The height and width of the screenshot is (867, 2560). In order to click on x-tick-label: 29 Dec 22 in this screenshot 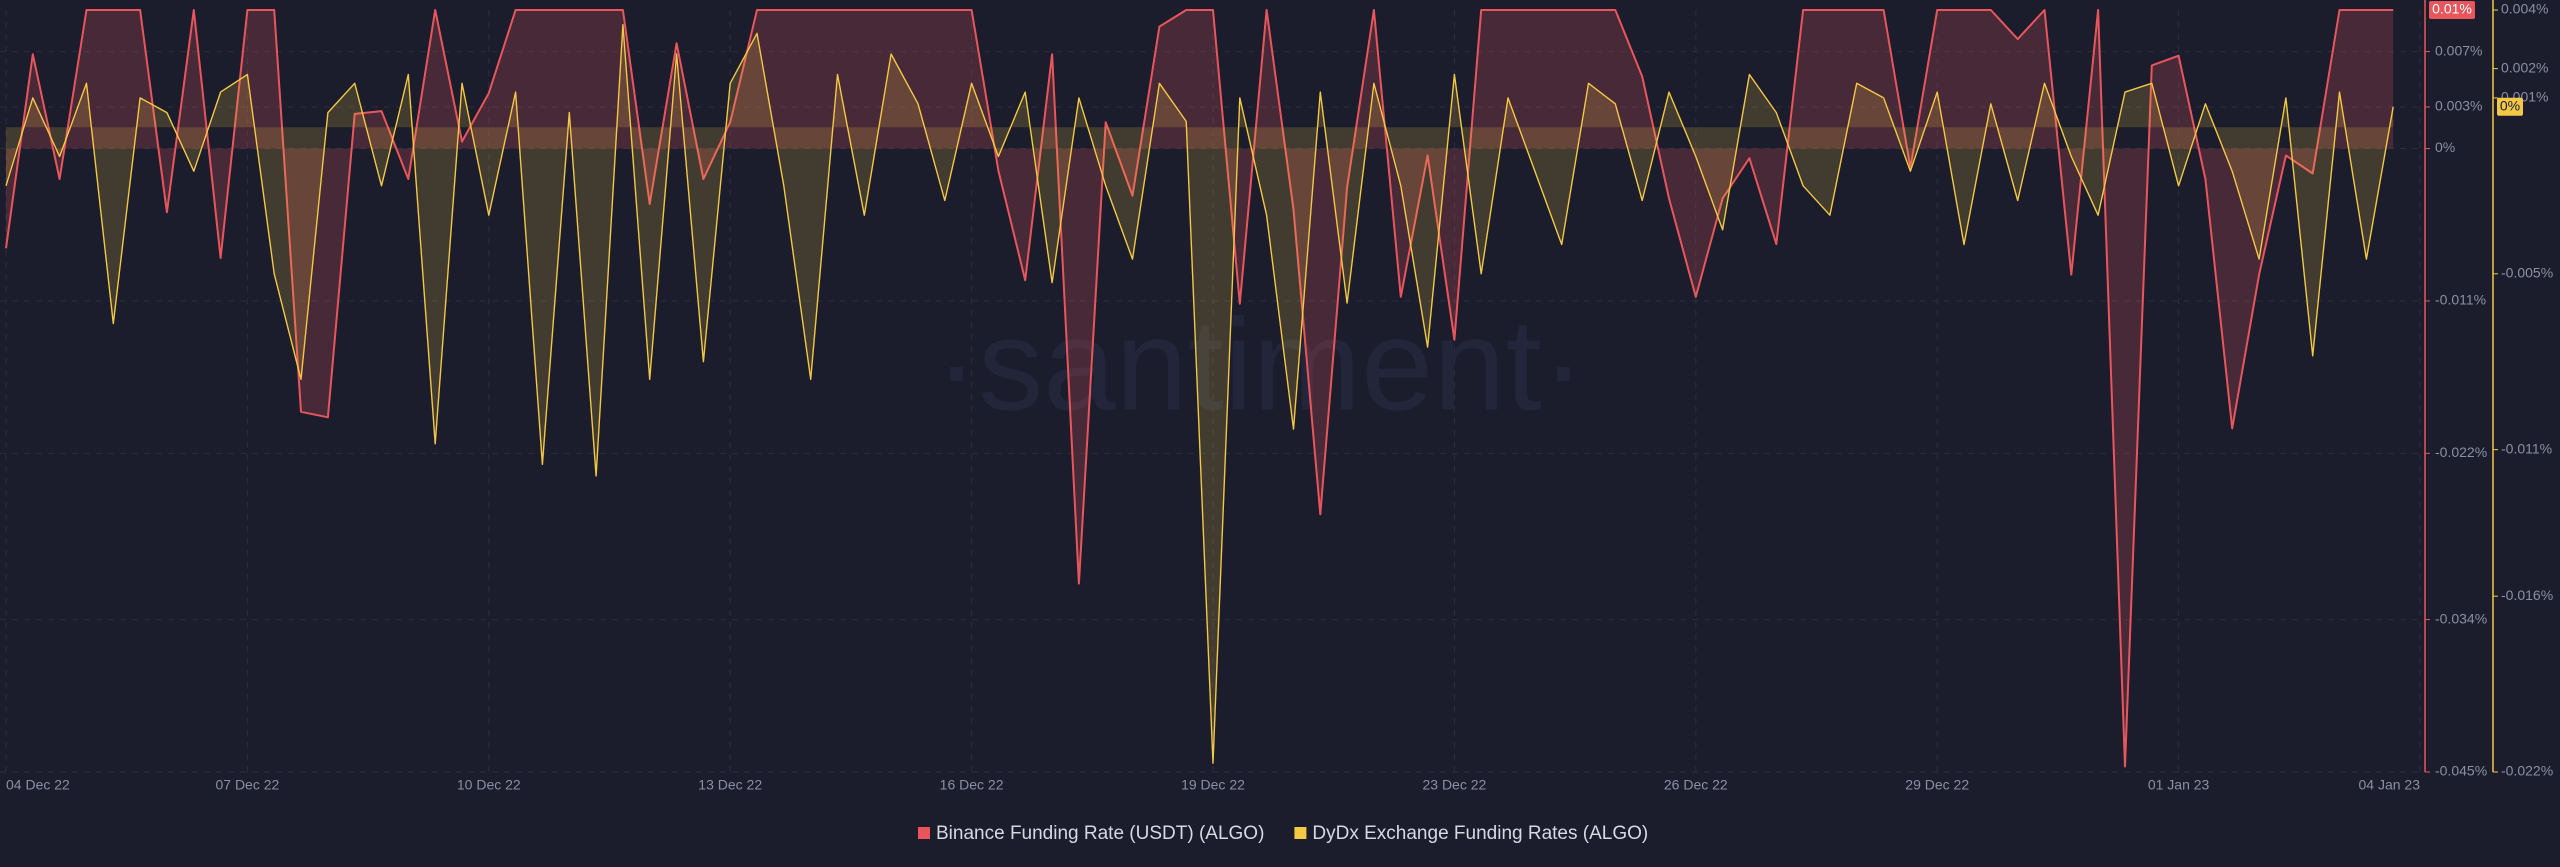, I will do `click(1937, 785)`.